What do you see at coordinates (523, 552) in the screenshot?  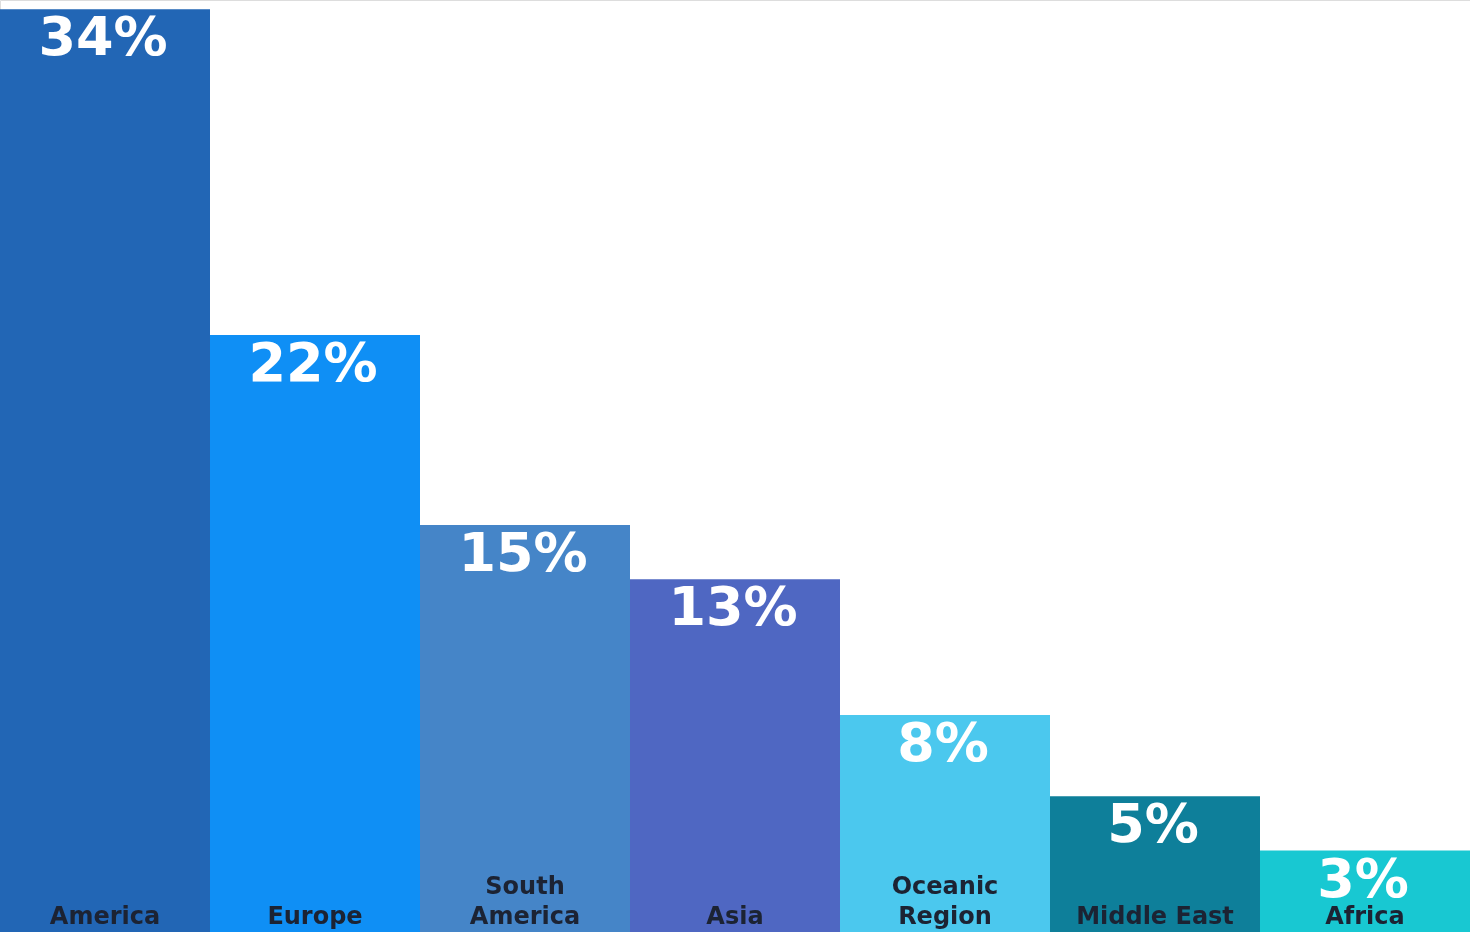 I see `data-label: 15%` at bounding box center [523, 552].